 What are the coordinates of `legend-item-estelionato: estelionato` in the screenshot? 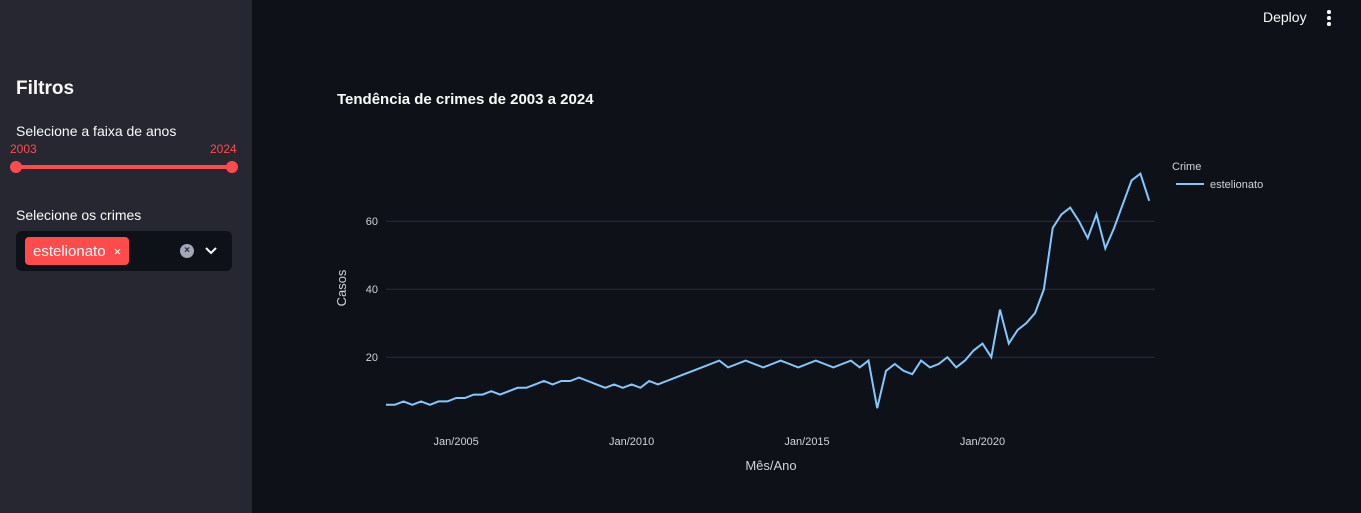 It's located at (1236, 185).